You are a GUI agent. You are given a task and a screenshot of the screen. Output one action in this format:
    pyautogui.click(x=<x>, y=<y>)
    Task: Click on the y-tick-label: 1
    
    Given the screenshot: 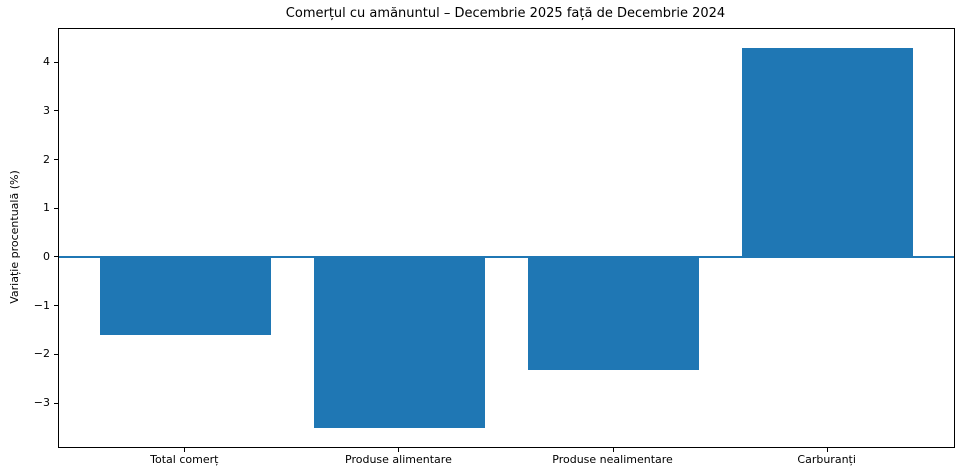 What is the action you would take?
    pyautogui.click(x=46, y=208)
    